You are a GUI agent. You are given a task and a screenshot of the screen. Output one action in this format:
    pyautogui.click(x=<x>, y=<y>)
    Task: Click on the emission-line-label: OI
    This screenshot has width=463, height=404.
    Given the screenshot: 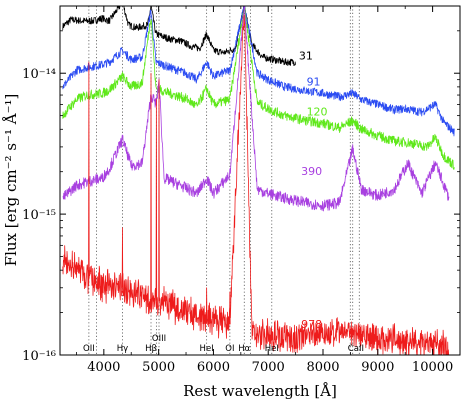 What is the action you would take?
    pyautogui.click(x=229, y=349)
    